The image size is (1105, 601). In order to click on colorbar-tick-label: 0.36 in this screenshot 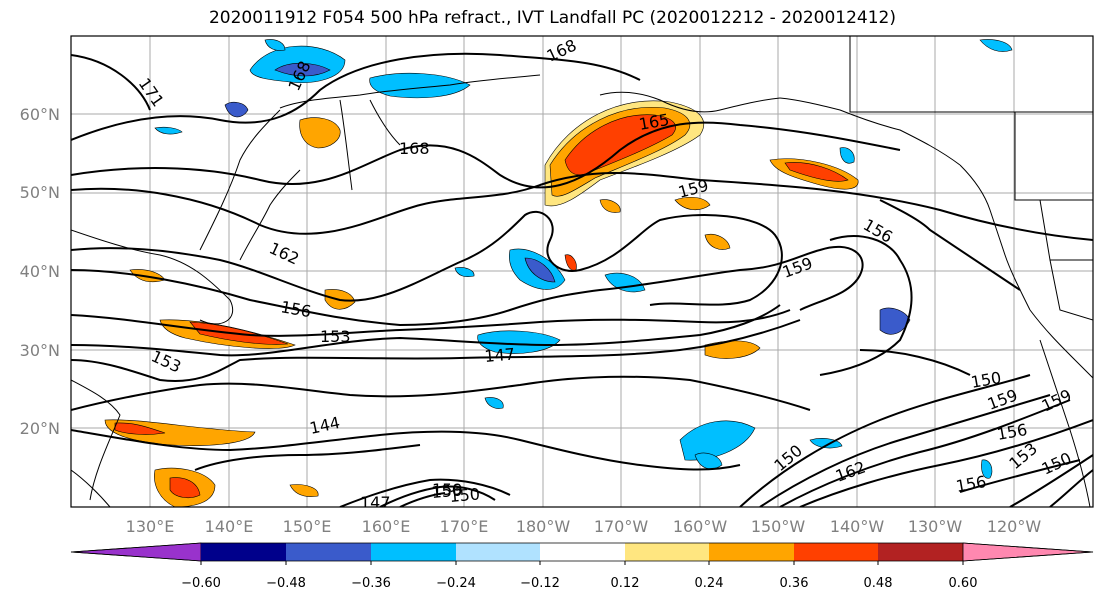, I will do `click(794, 583)`.